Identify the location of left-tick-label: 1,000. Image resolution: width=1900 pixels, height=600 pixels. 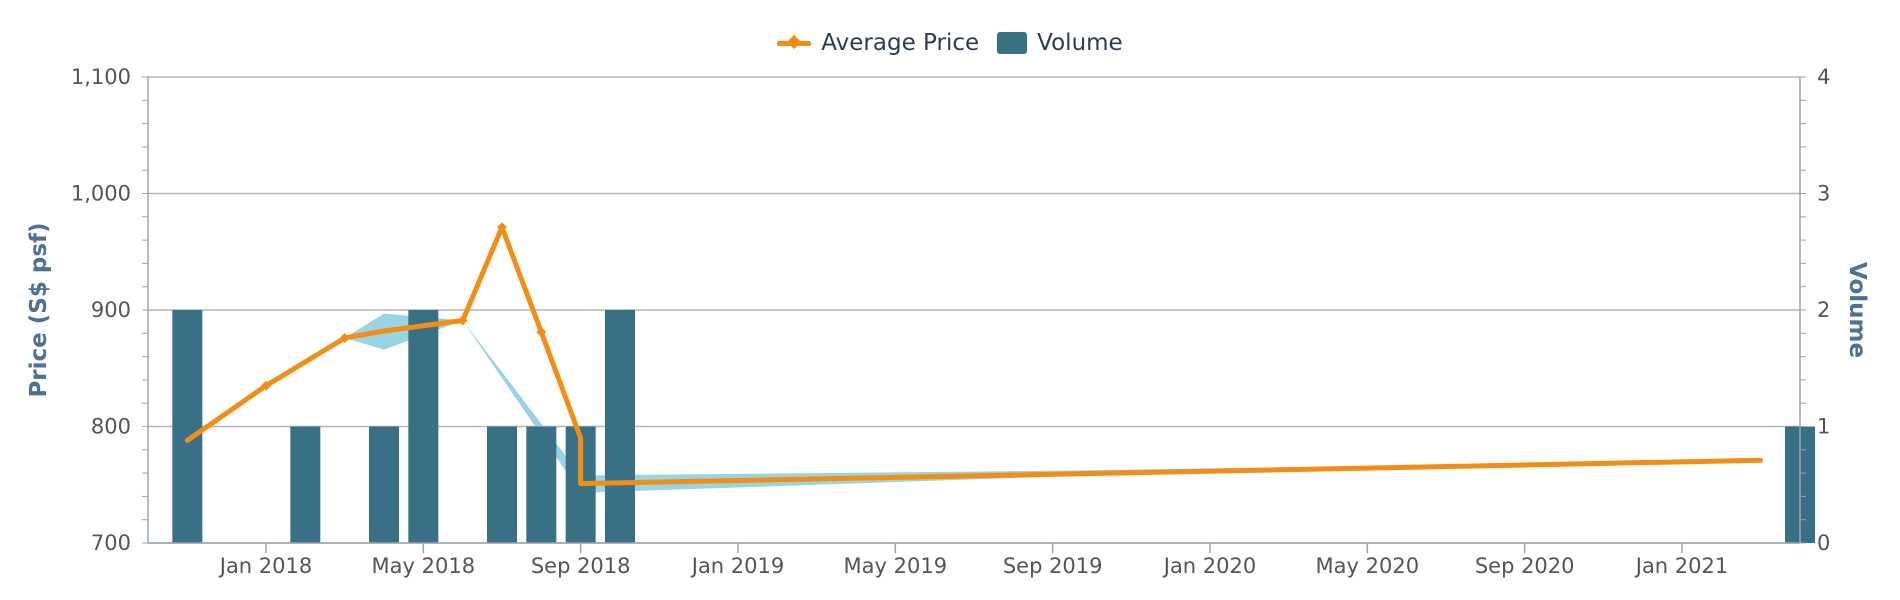
(101, 194).